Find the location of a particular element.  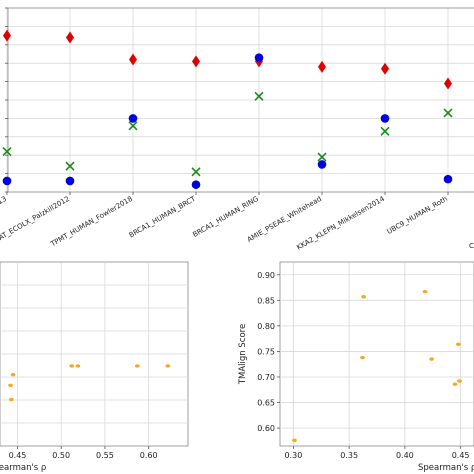

right-xtick-label: 0.45 is located at coordinates (461, 455).